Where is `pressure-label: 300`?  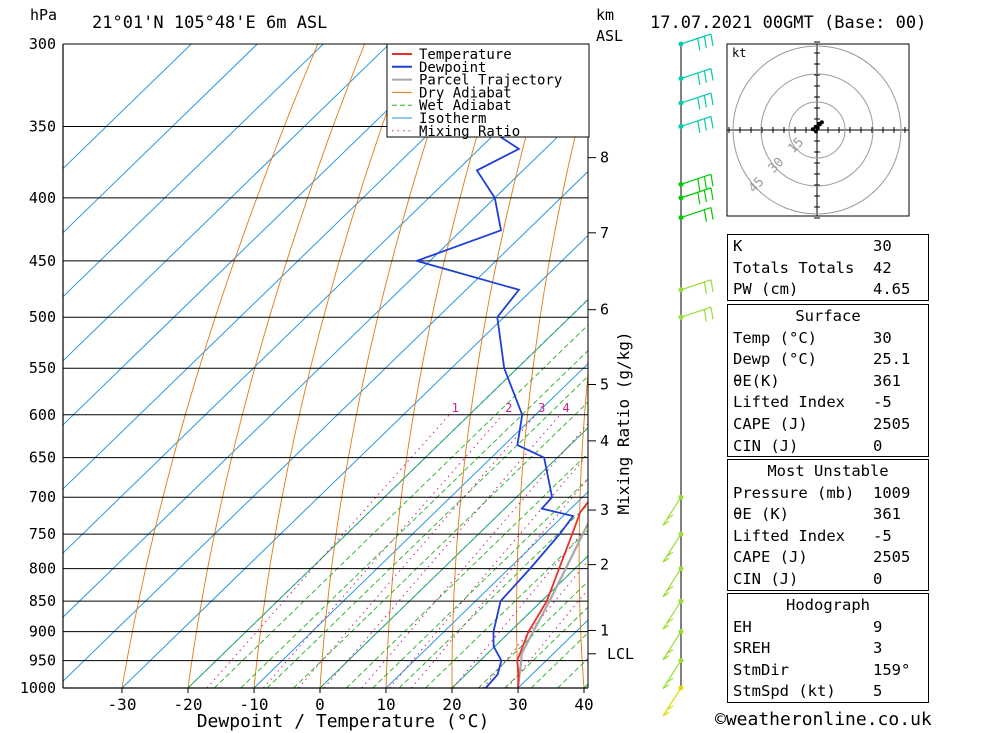
pressure-label: 300 is located at coordinates (42, 44).